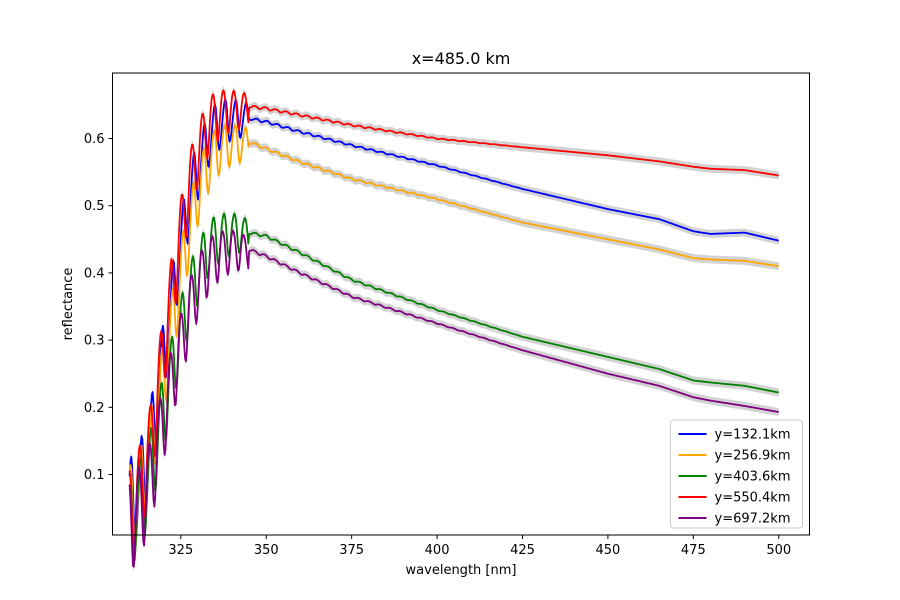 This screenshot has height=600, width=900. What do you see at coordinates (753, 477) in the screenshot?
I see `legend-entry: y=403.6km` at bounding box center [753, 477].